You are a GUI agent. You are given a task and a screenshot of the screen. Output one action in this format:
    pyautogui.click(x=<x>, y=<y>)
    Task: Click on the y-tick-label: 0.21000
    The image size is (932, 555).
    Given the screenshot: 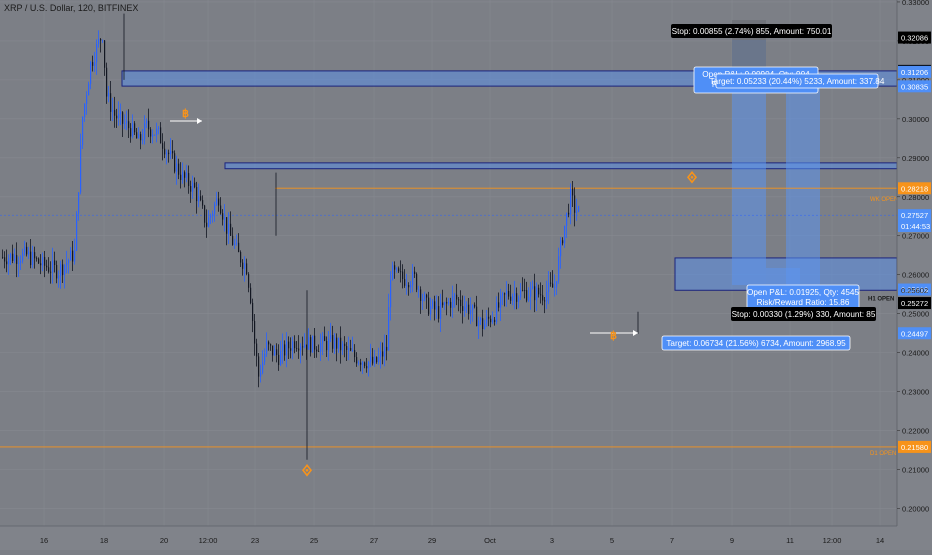 What is the action you would take?
    pyautogui.click(x=915, y=470)
    